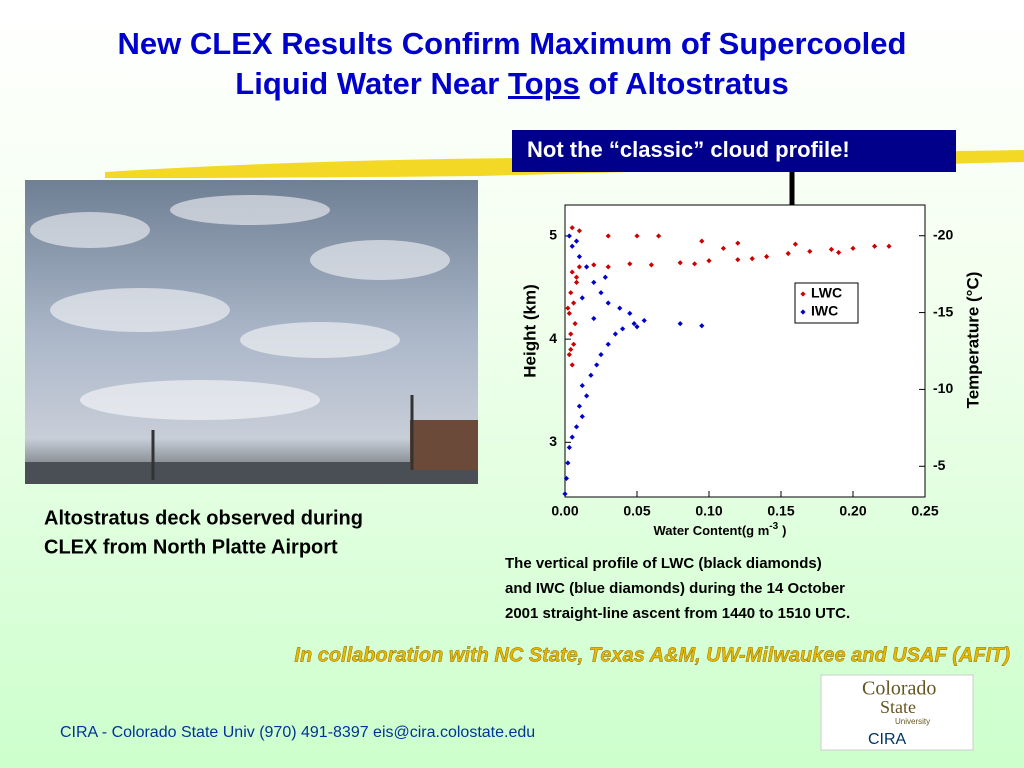 This screenshot has height=768, width=1024. Describe the element at coordinates (887, 739) in the screenshot. I see `logo-text: CIRA` at that location.